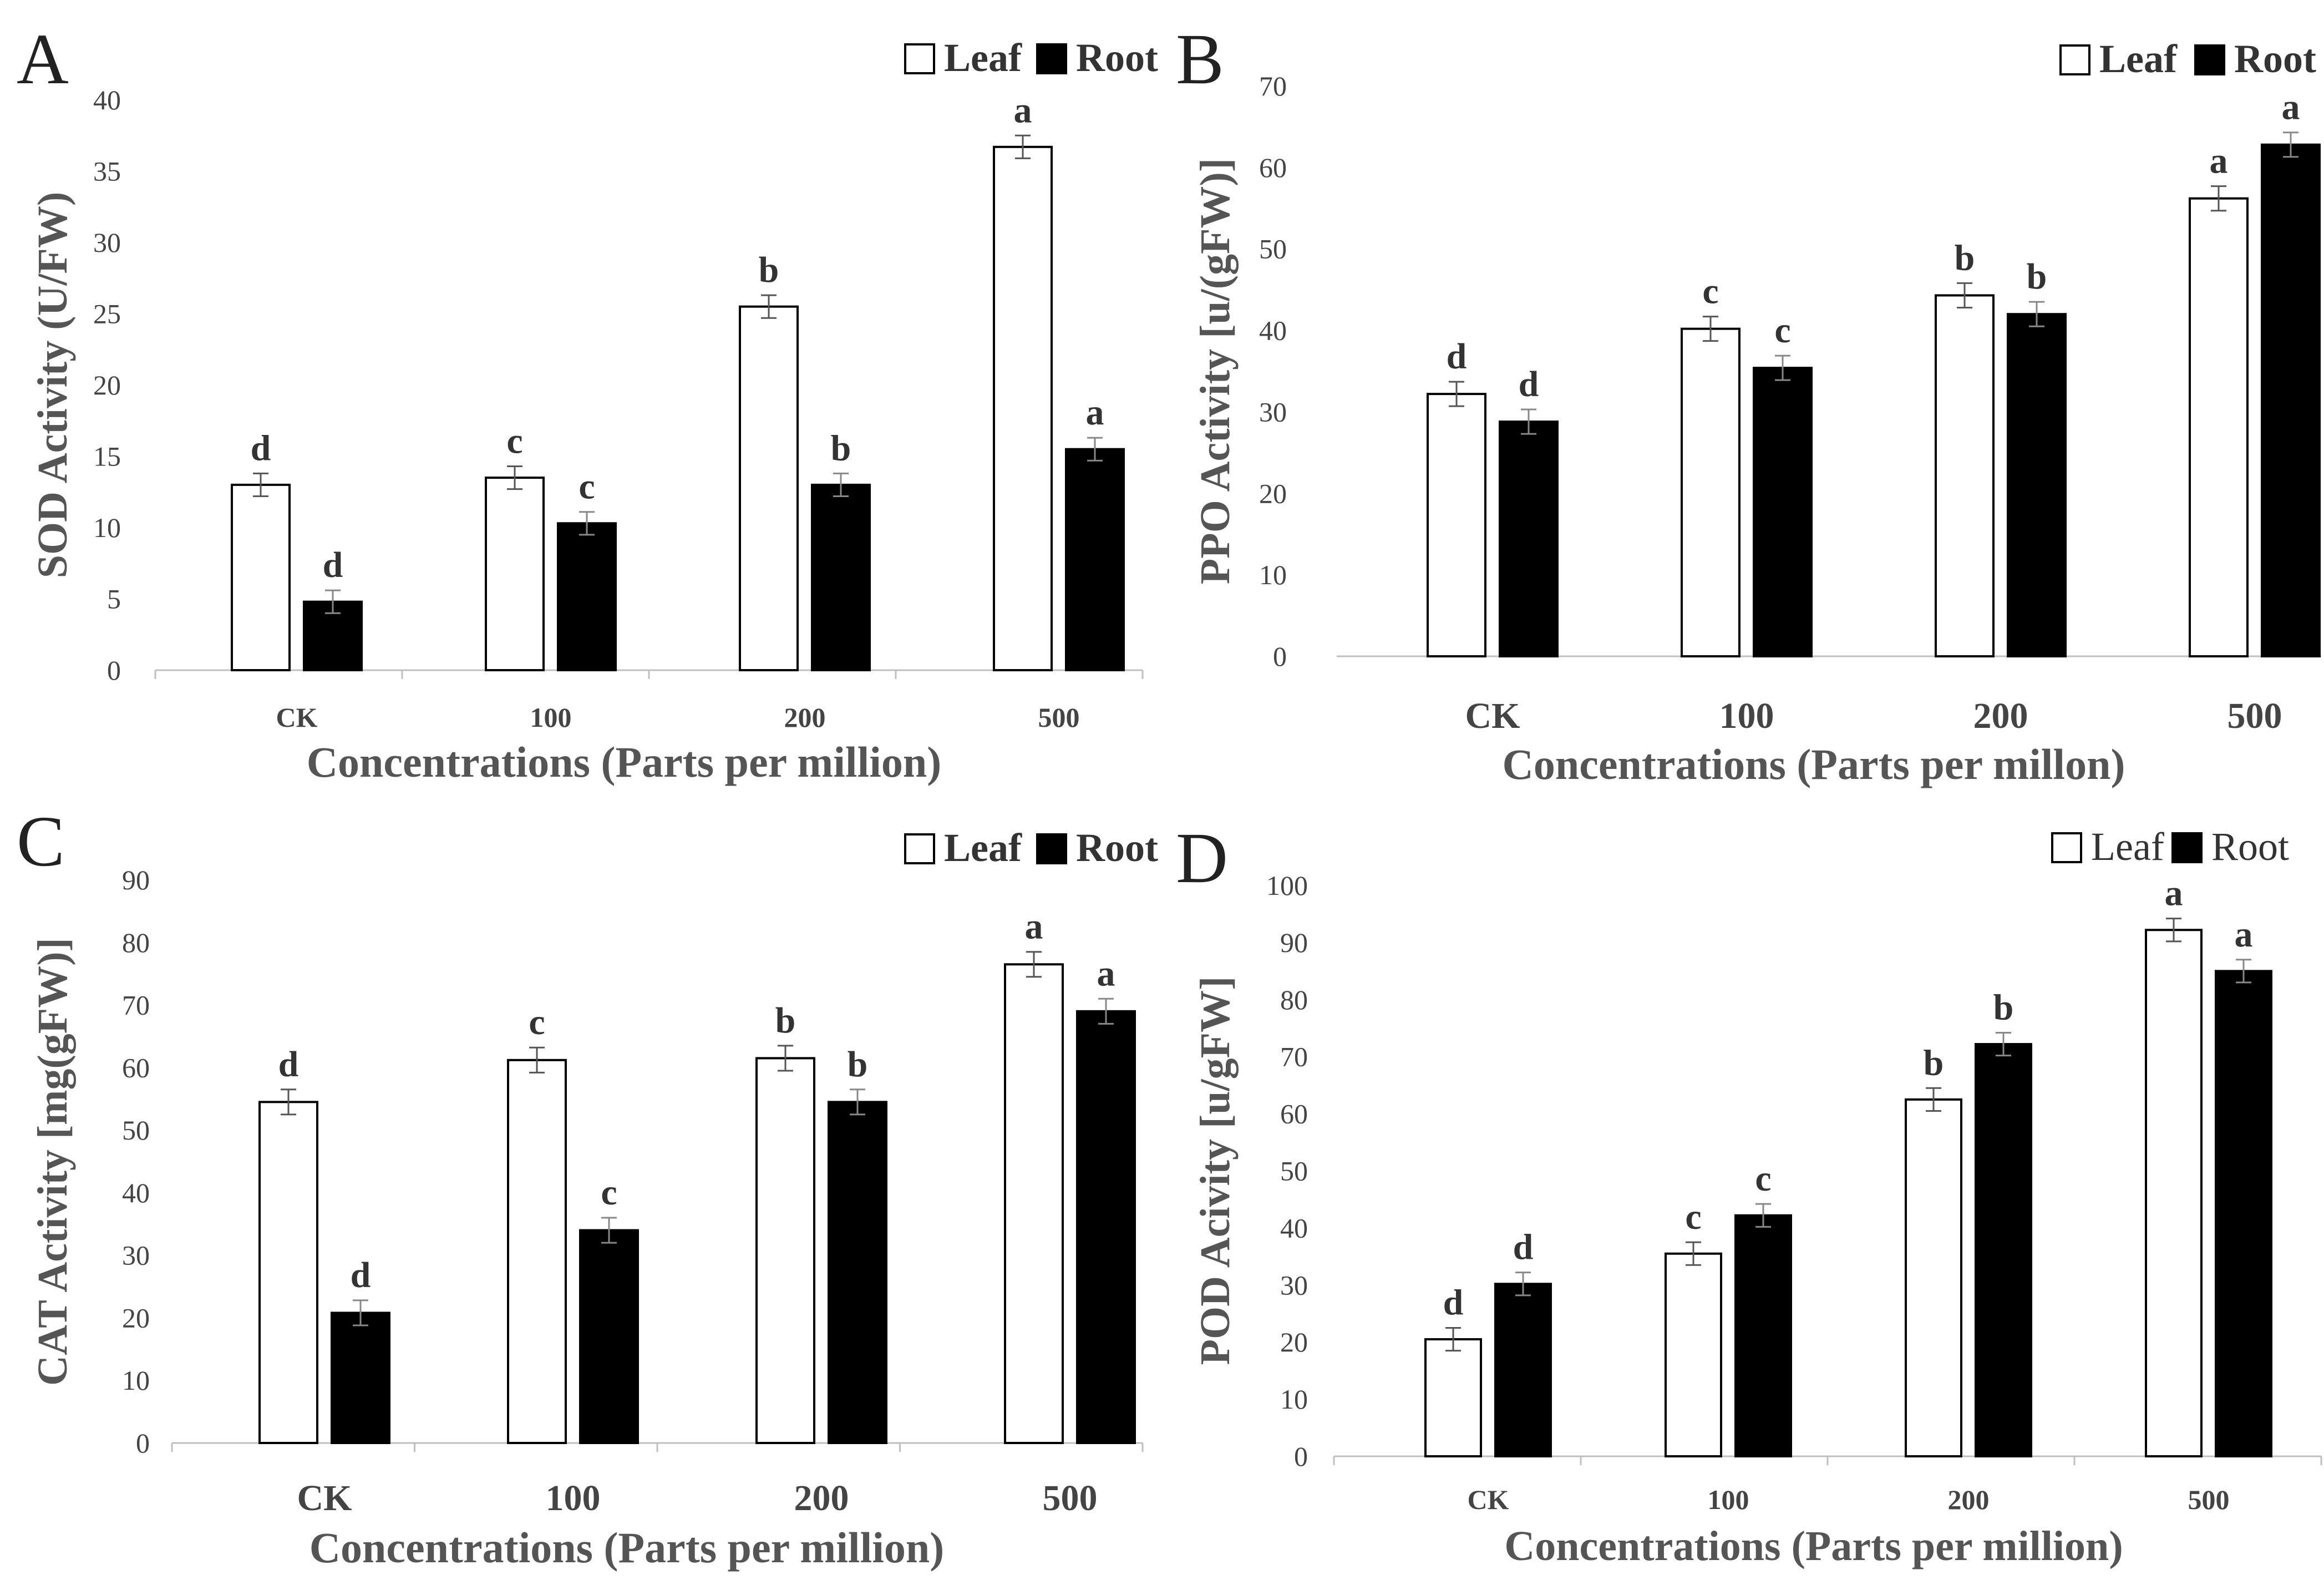  I want to click on y-tick-label: 60, so click(136, 1067).